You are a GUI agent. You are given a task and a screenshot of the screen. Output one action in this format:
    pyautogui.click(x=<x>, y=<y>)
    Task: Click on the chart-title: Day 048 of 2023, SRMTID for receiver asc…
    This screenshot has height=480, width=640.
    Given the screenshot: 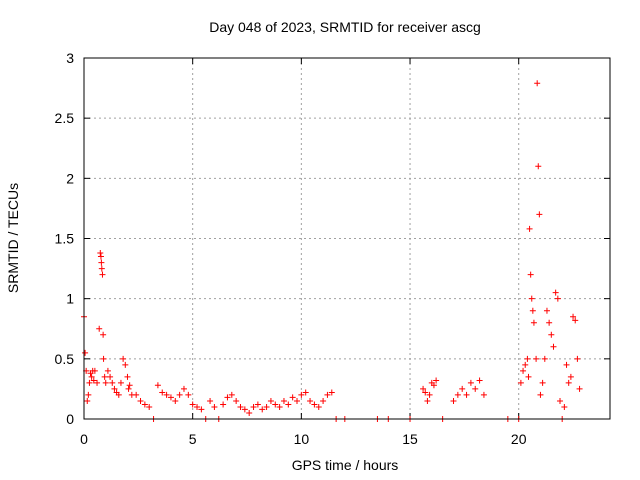 What is the action you would take?
    pyautogui.click(x=345, y=27)
    